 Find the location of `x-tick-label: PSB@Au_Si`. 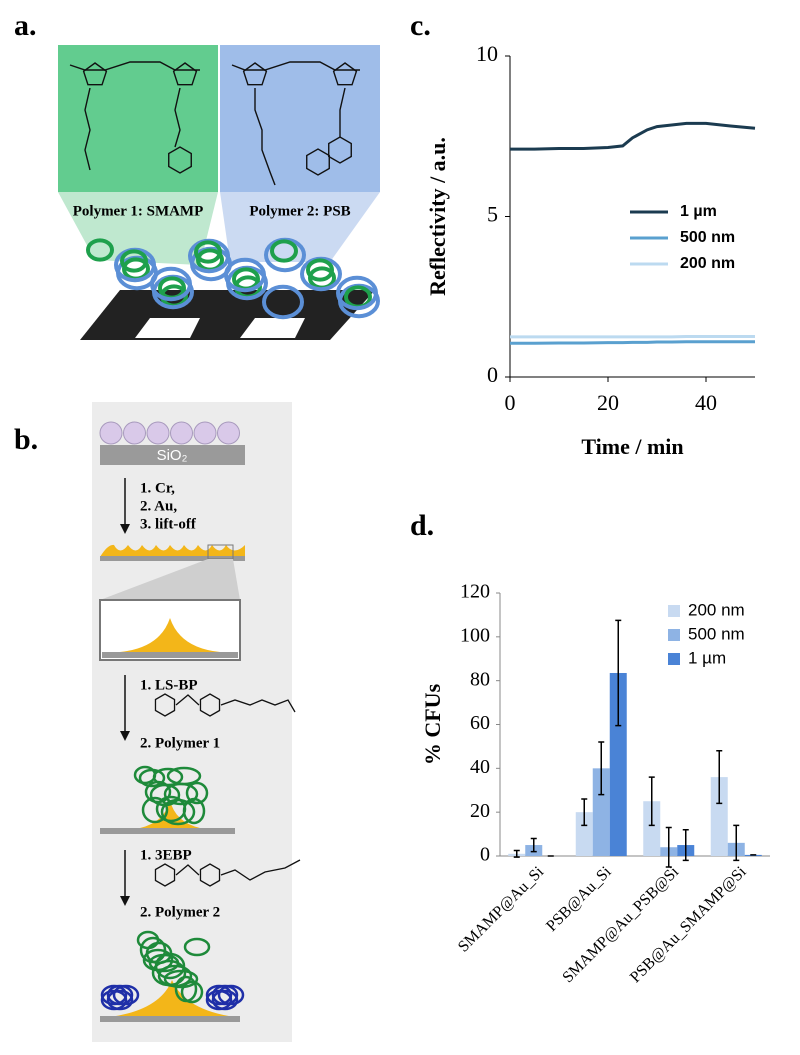

x-tick-label: PSB@Au_Si is located at coordinates (579, 899).